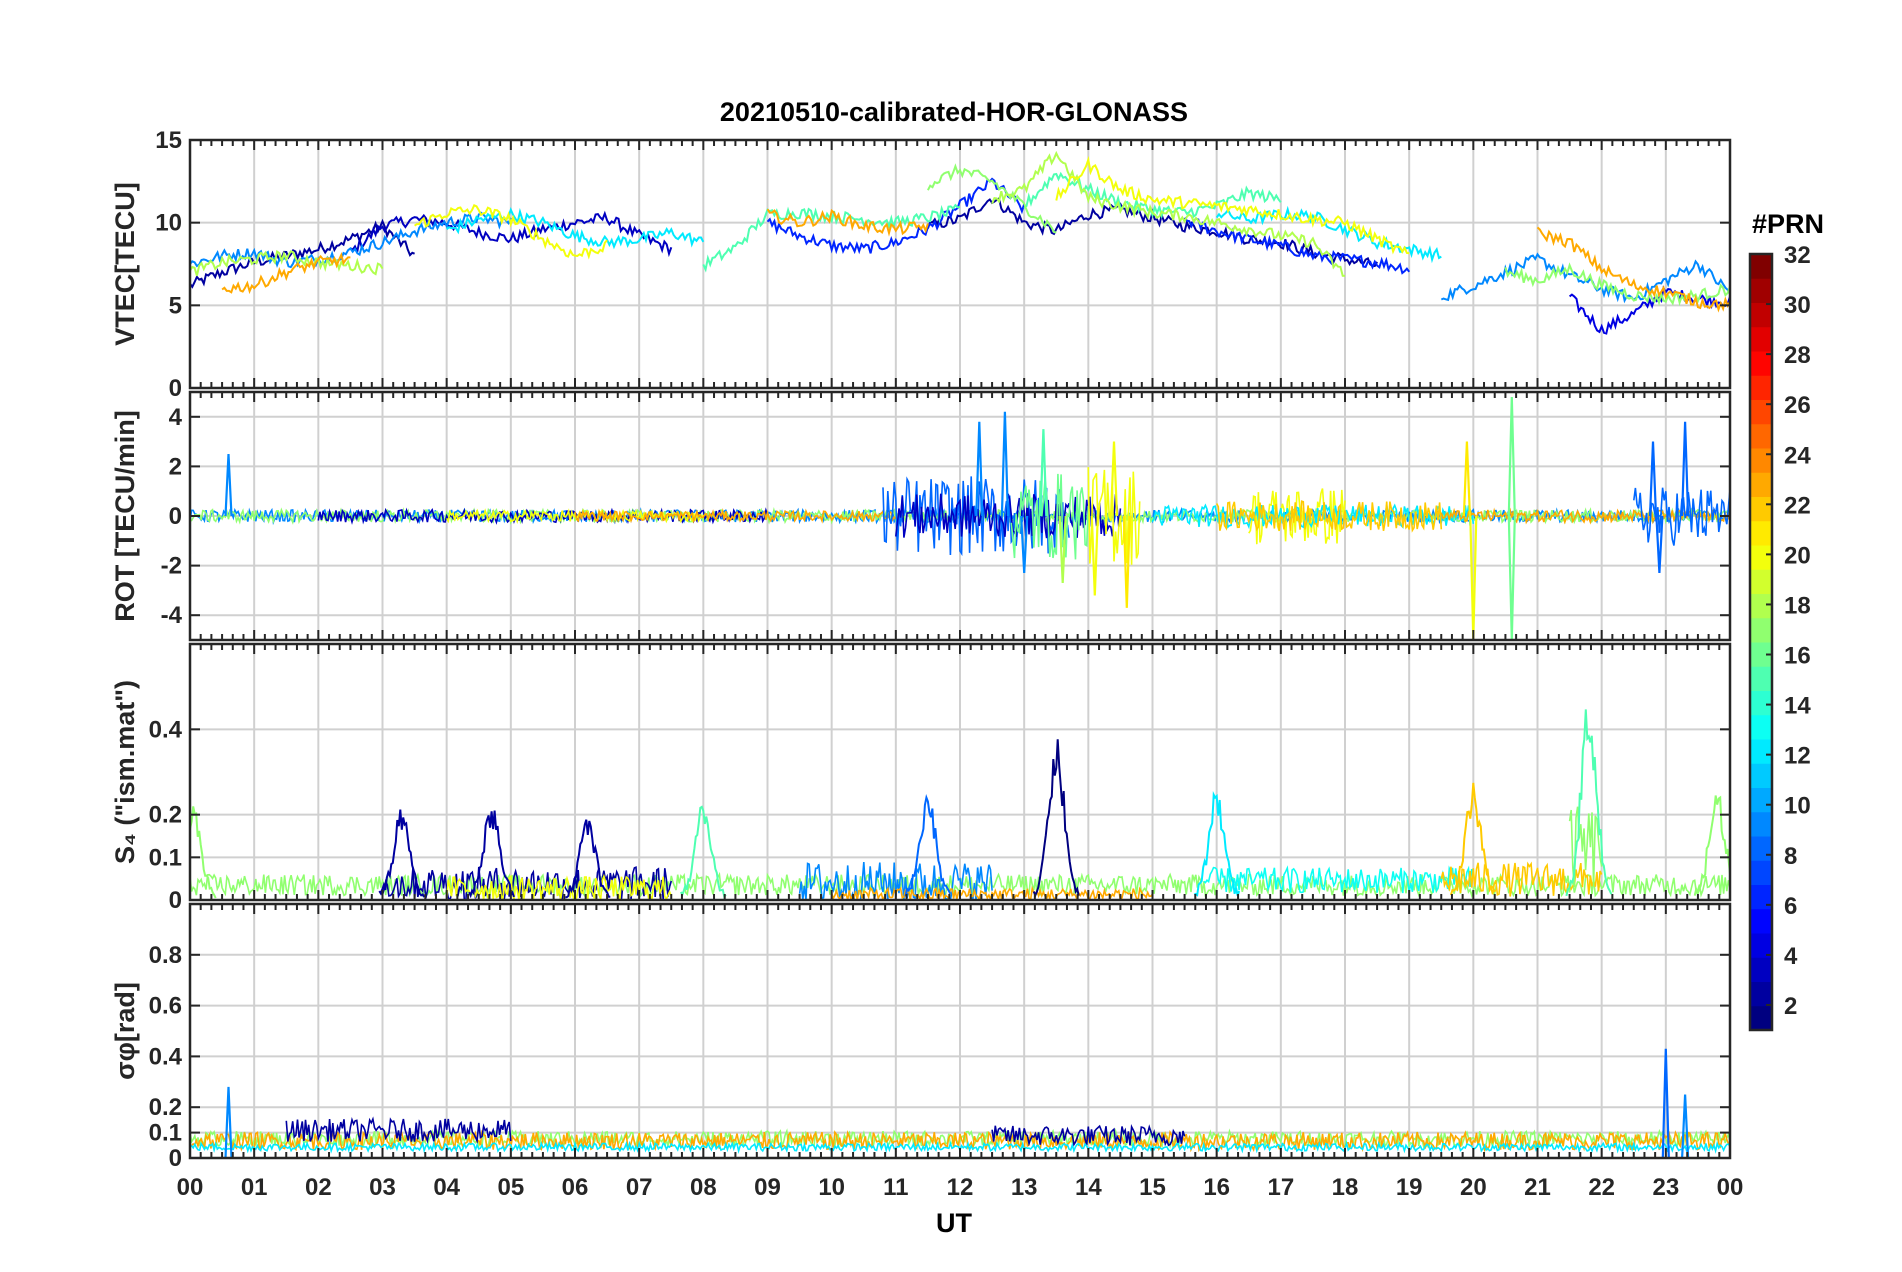 The width and height of the screenshot is (1902, 1272). I want to click on x-tick-label: 13, so click(1024, 1187).